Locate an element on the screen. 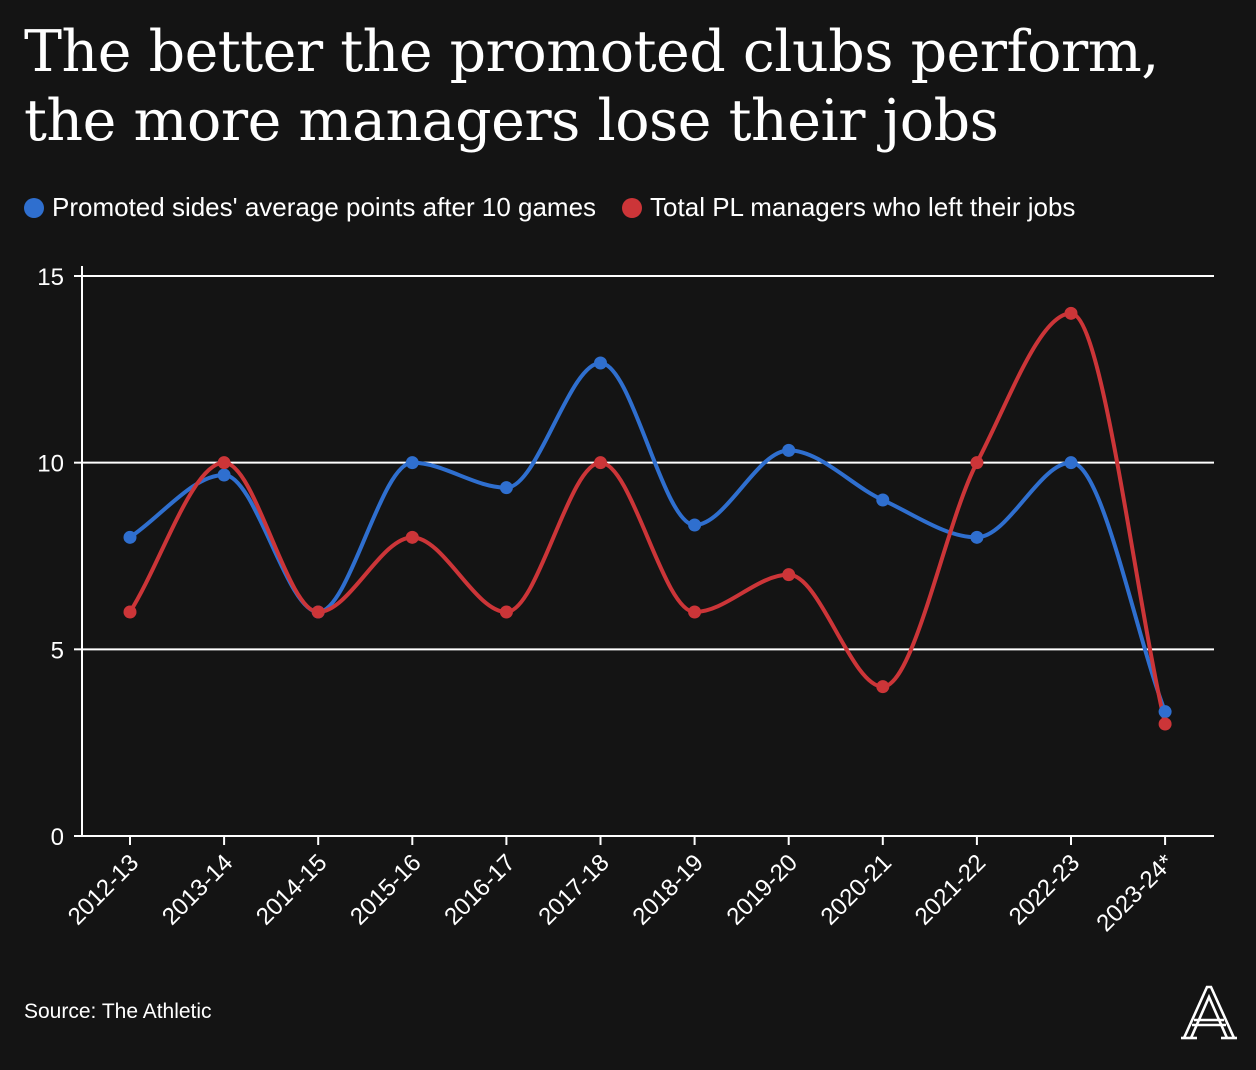  y-tick-label: 15 is located at coordinates (50, 277).